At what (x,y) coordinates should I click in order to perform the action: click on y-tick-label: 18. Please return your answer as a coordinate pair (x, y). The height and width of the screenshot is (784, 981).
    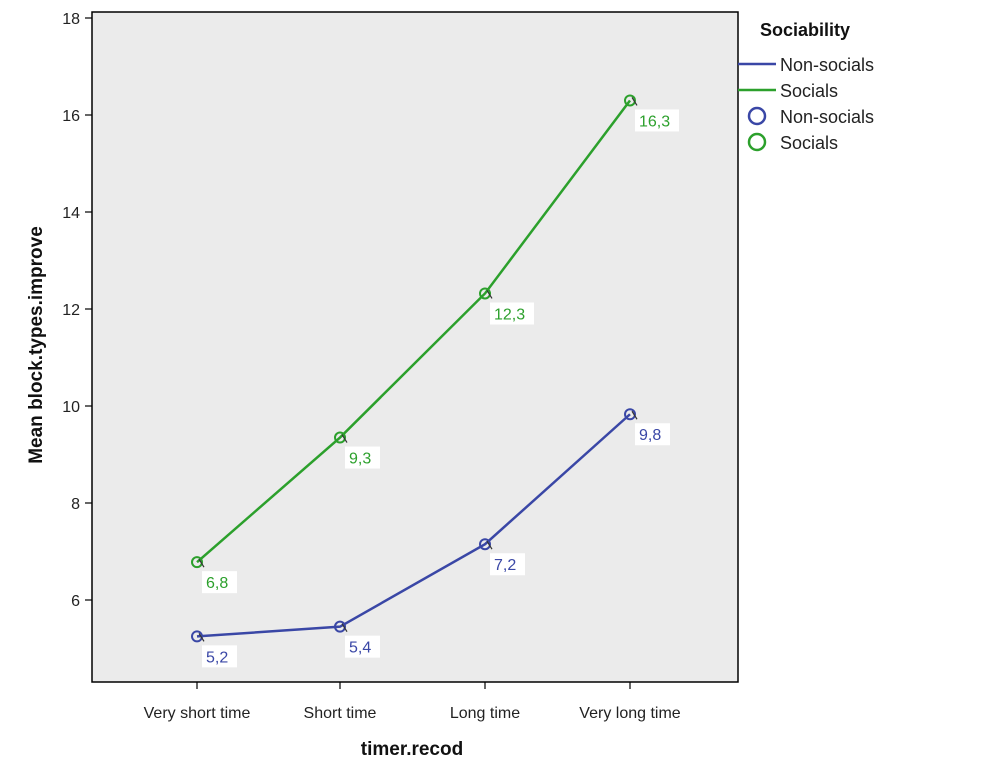
    Looking at the image, I should click on (71, 19).